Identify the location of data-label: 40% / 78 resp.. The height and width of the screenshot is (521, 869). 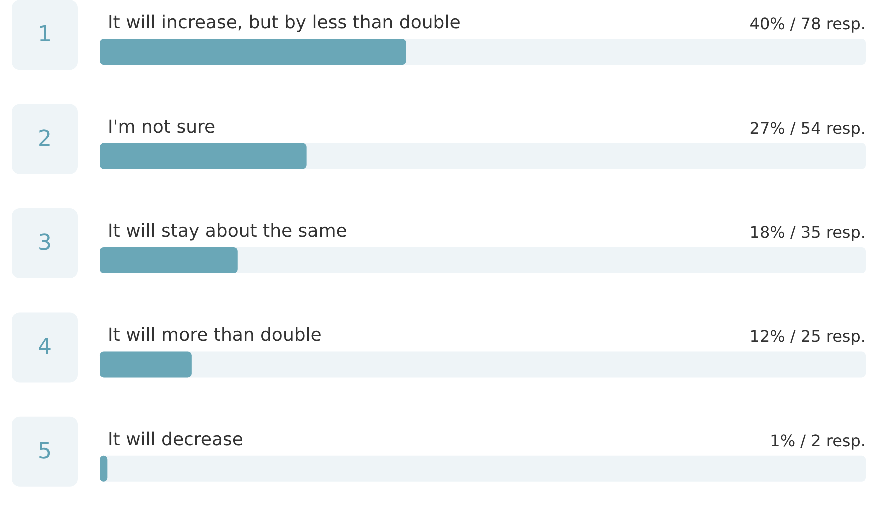
(808, 24).